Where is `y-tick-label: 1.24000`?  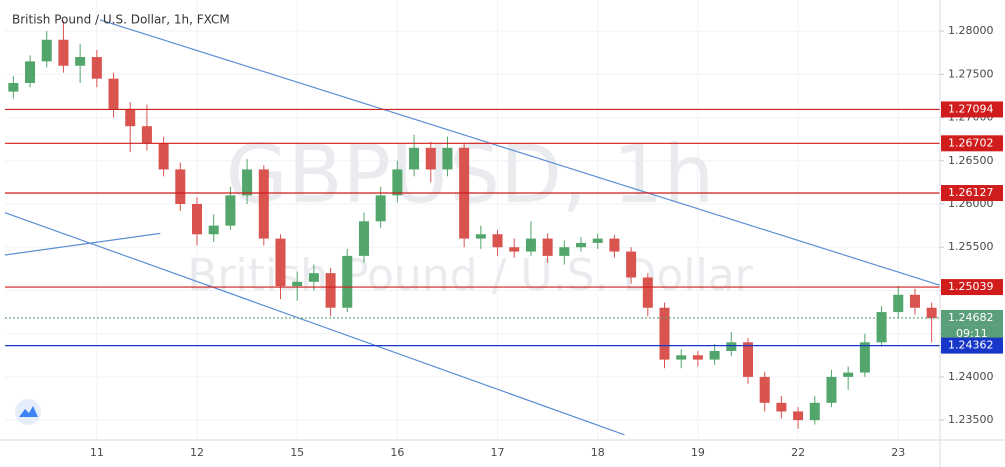 y-tick-label: 1.24000 is located at coordinates (971, 376).